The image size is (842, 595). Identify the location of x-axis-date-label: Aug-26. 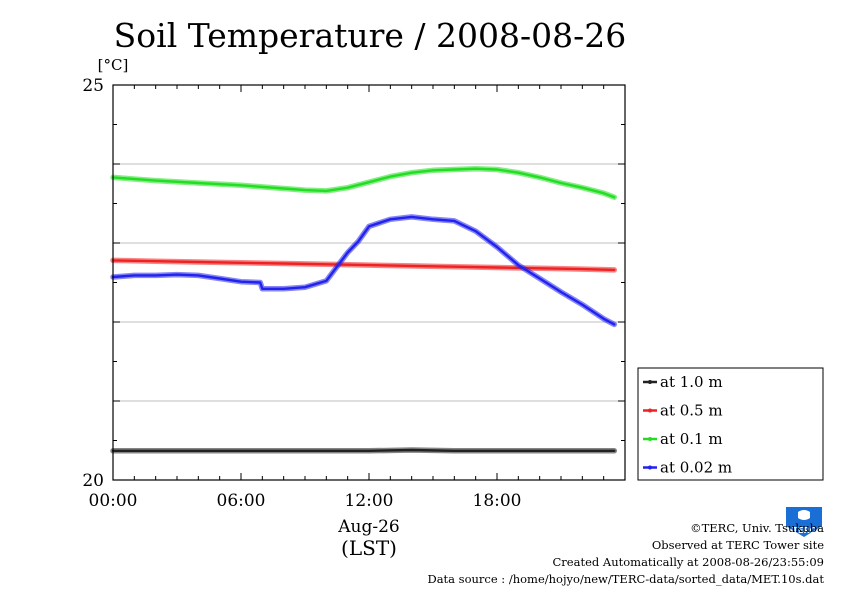
(368, 527).